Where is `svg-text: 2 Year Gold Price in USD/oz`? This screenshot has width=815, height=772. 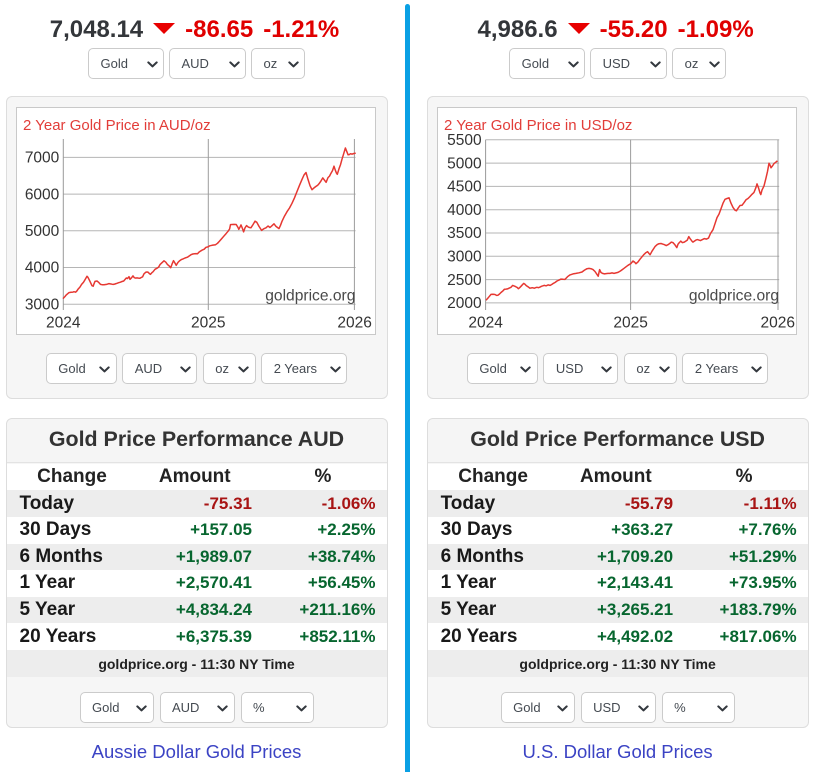
svg-text: 2 Year Gold Price in USD/oz is located at coordinates (538, 125).